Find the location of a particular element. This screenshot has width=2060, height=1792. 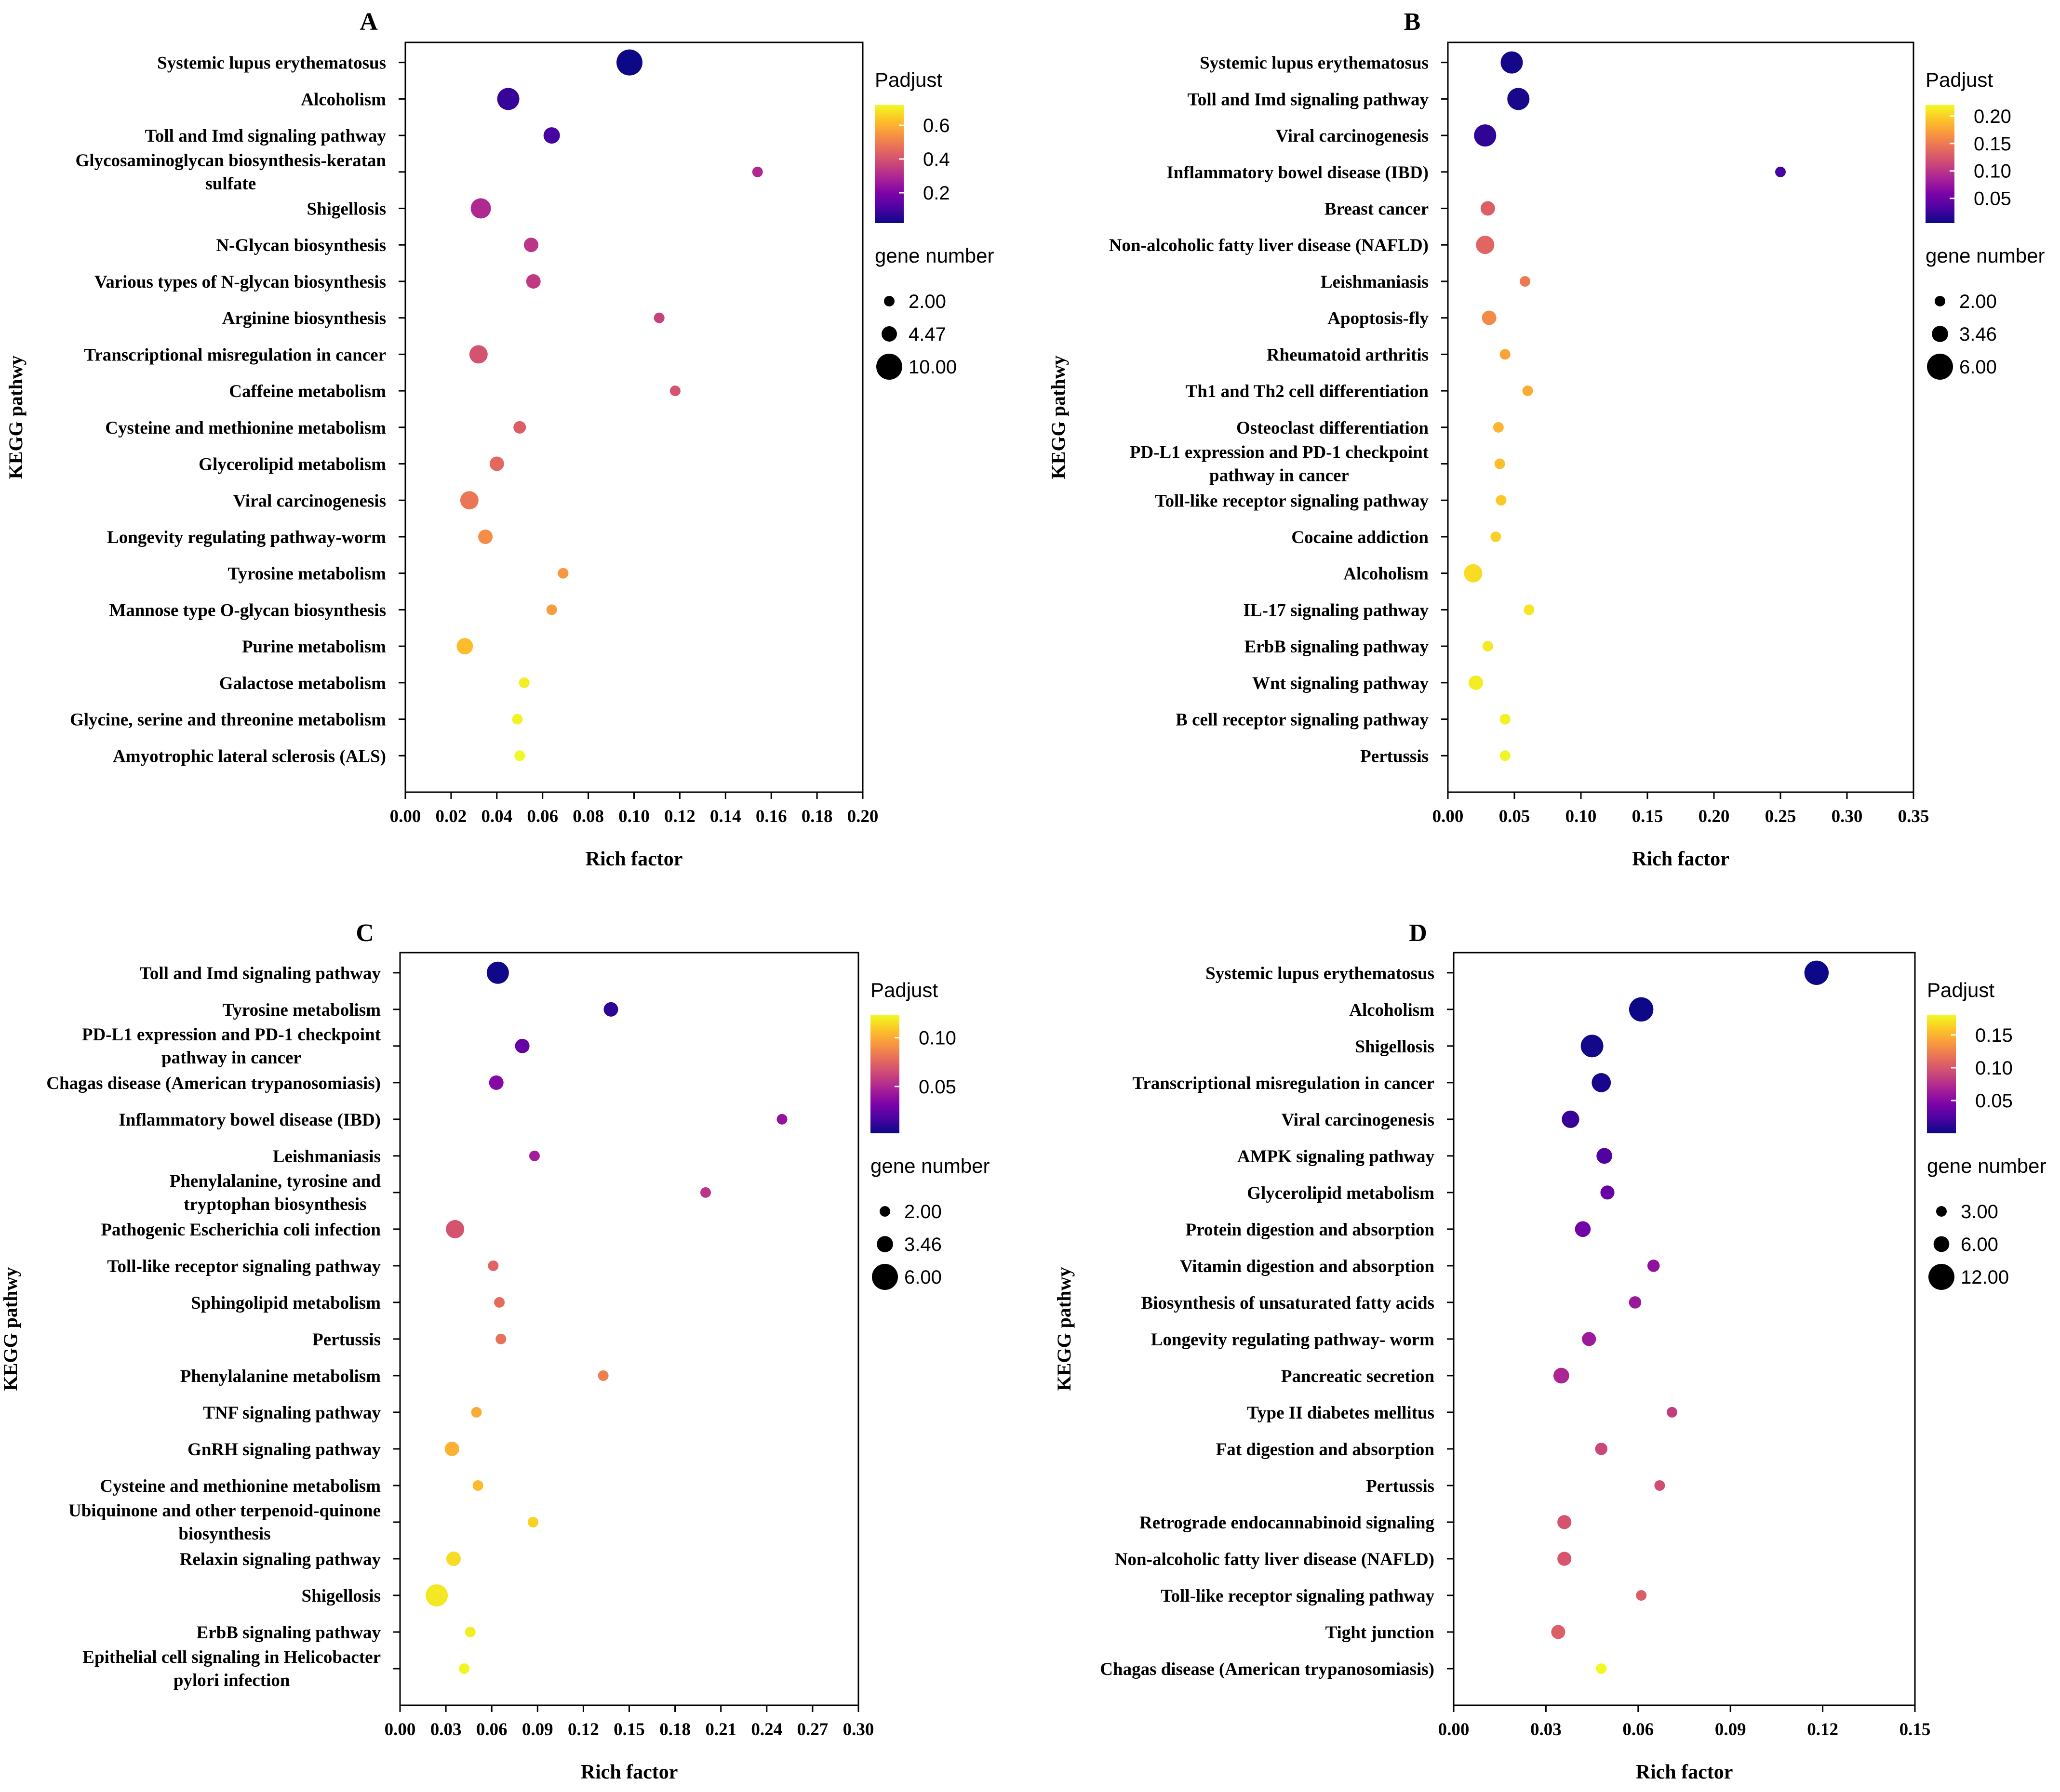

x-tick-label: 0.06 is located at coordinates (492, 1729).